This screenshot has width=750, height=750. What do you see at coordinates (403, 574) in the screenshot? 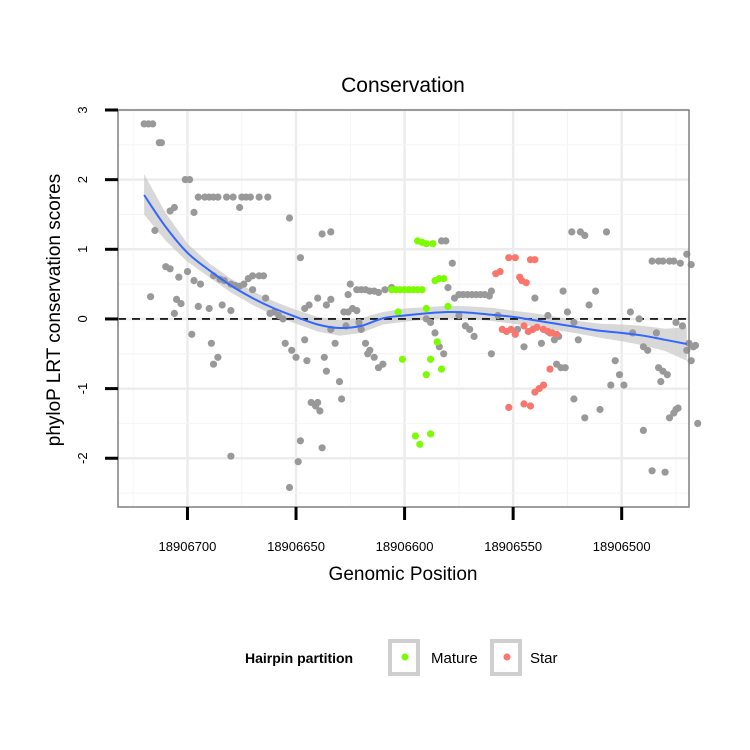
I see `x-axis-title: Genomic Position` at bounding box center [403, 574].